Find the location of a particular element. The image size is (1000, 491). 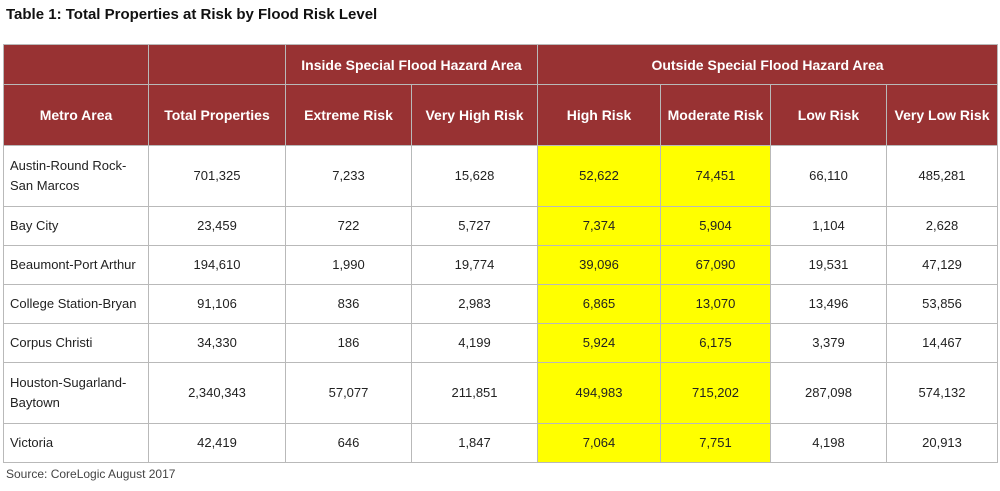

cell-very-high: 5,727 is located at coordinates (474, 226).